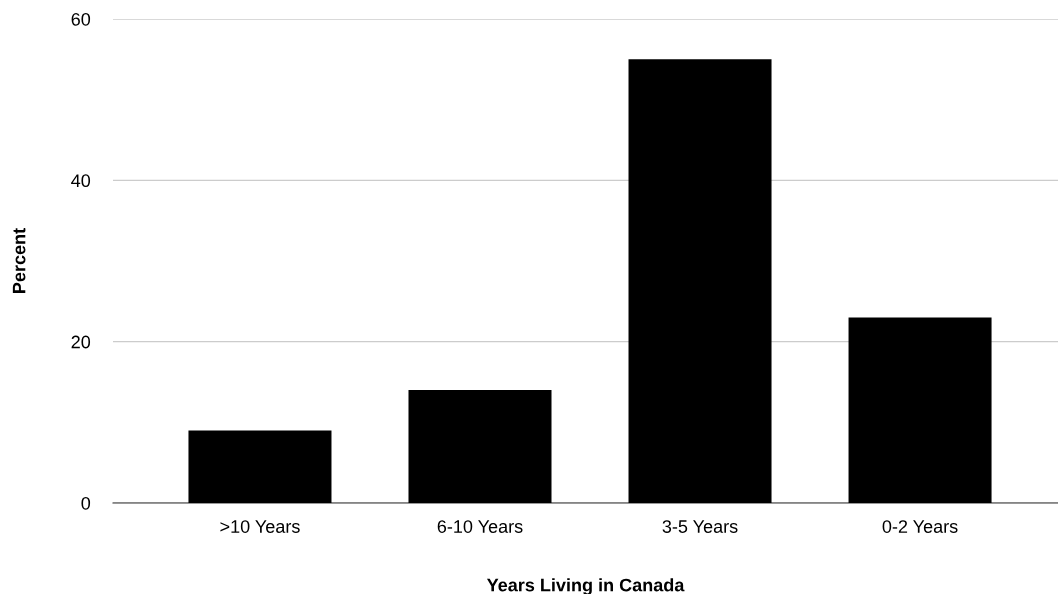  Describe the element at coordinates (260, 526) in the screenshot. I see `x-tick-label: >10 Years` at that location.